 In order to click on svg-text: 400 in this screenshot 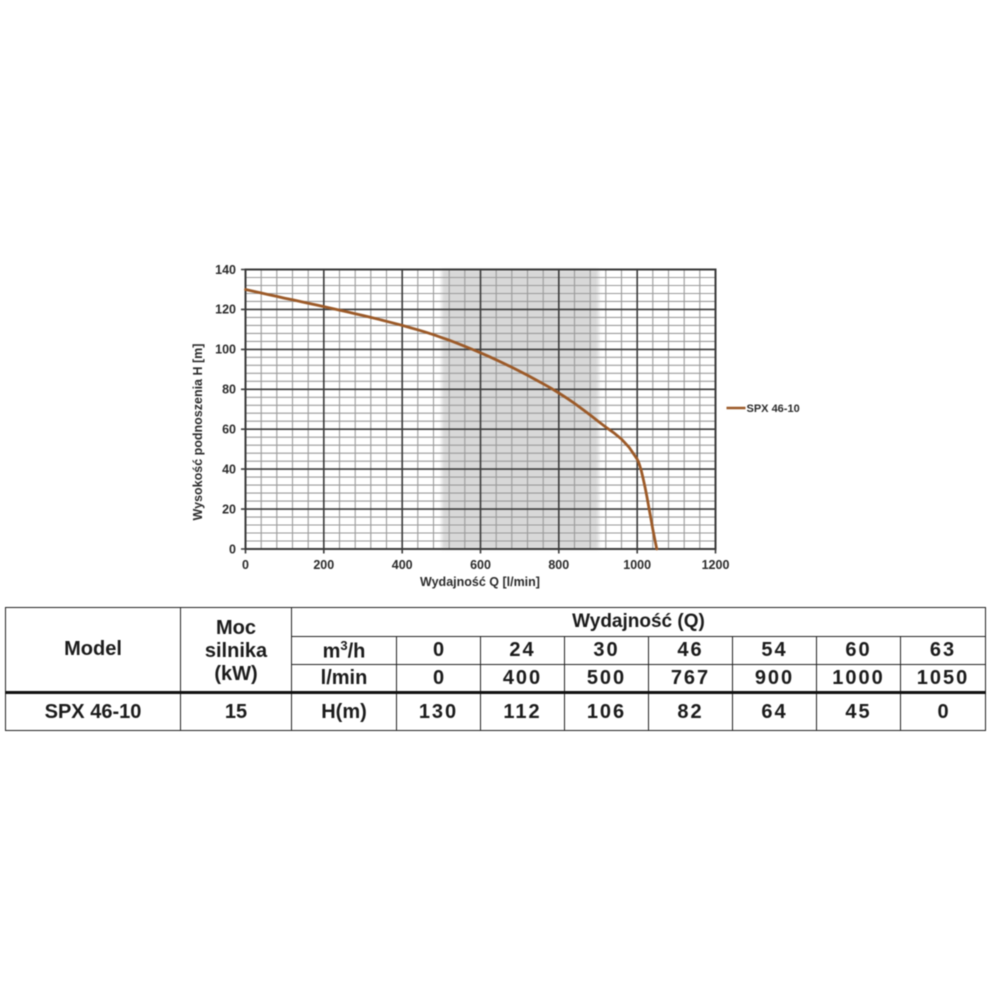, I will do `click(402, 565)`.